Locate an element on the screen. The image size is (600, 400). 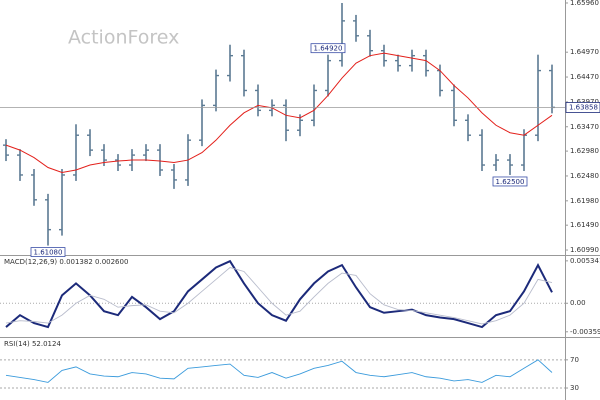
y-tick-label: 1.62480 is located at coordinates (584, 176).